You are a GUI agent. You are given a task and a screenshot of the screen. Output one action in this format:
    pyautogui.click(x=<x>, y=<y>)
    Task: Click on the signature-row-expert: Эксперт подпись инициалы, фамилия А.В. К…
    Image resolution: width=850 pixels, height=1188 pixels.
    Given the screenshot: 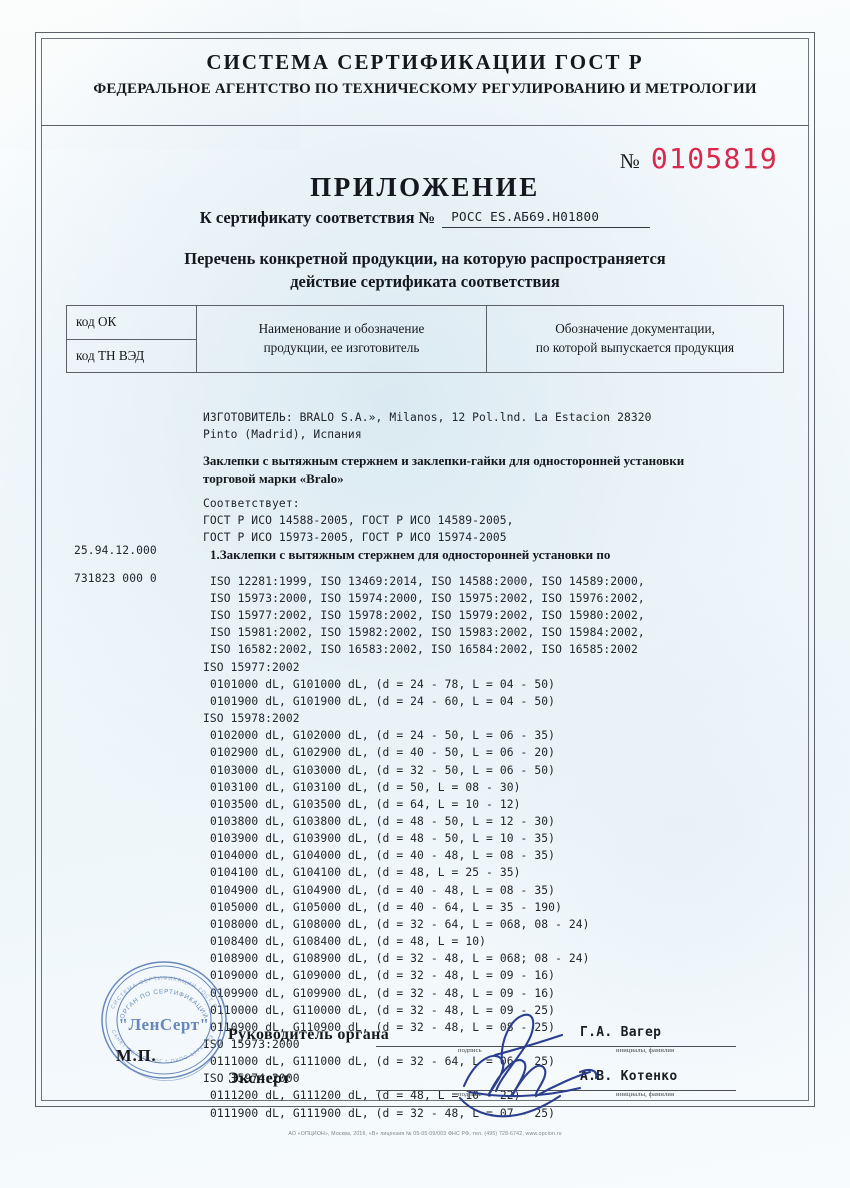 What is the action you would take?
    pyautogui.click(x=482, y=1088)
    